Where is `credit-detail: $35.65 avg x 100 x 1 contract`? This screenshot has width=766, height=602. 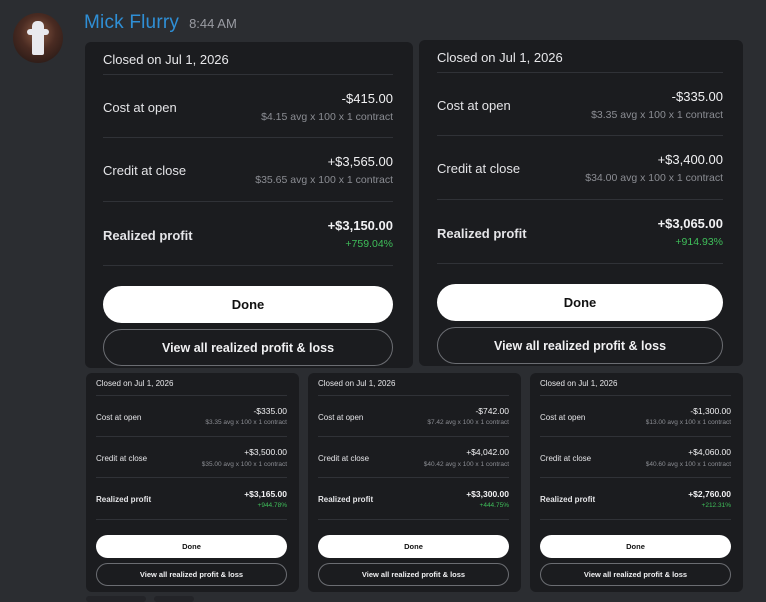 credit-detail: $35.65 avg x 100 x 1 contract is located at coordinates (324, 180).